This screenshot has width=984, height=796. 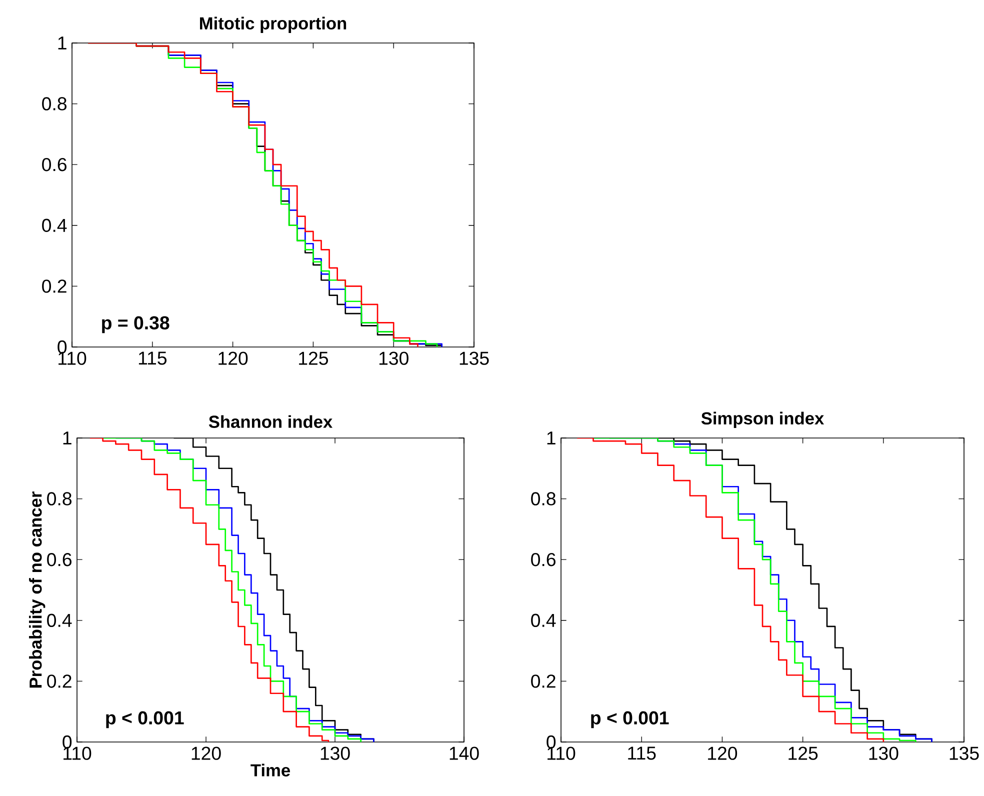 I want to click on chart-title: Shannon index, so click(x=270, y=421).